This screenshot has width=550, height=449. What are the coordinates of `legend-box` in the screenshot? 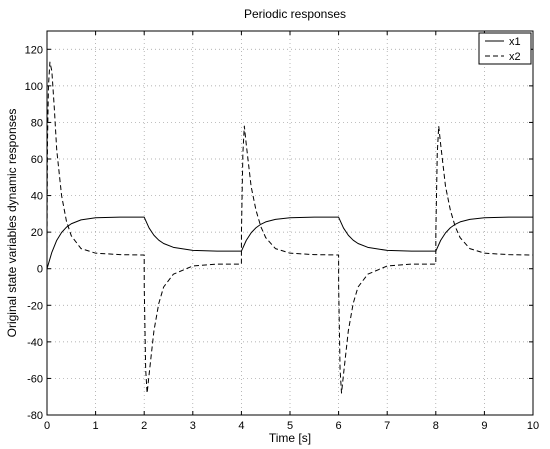 It's located at (505, 48).